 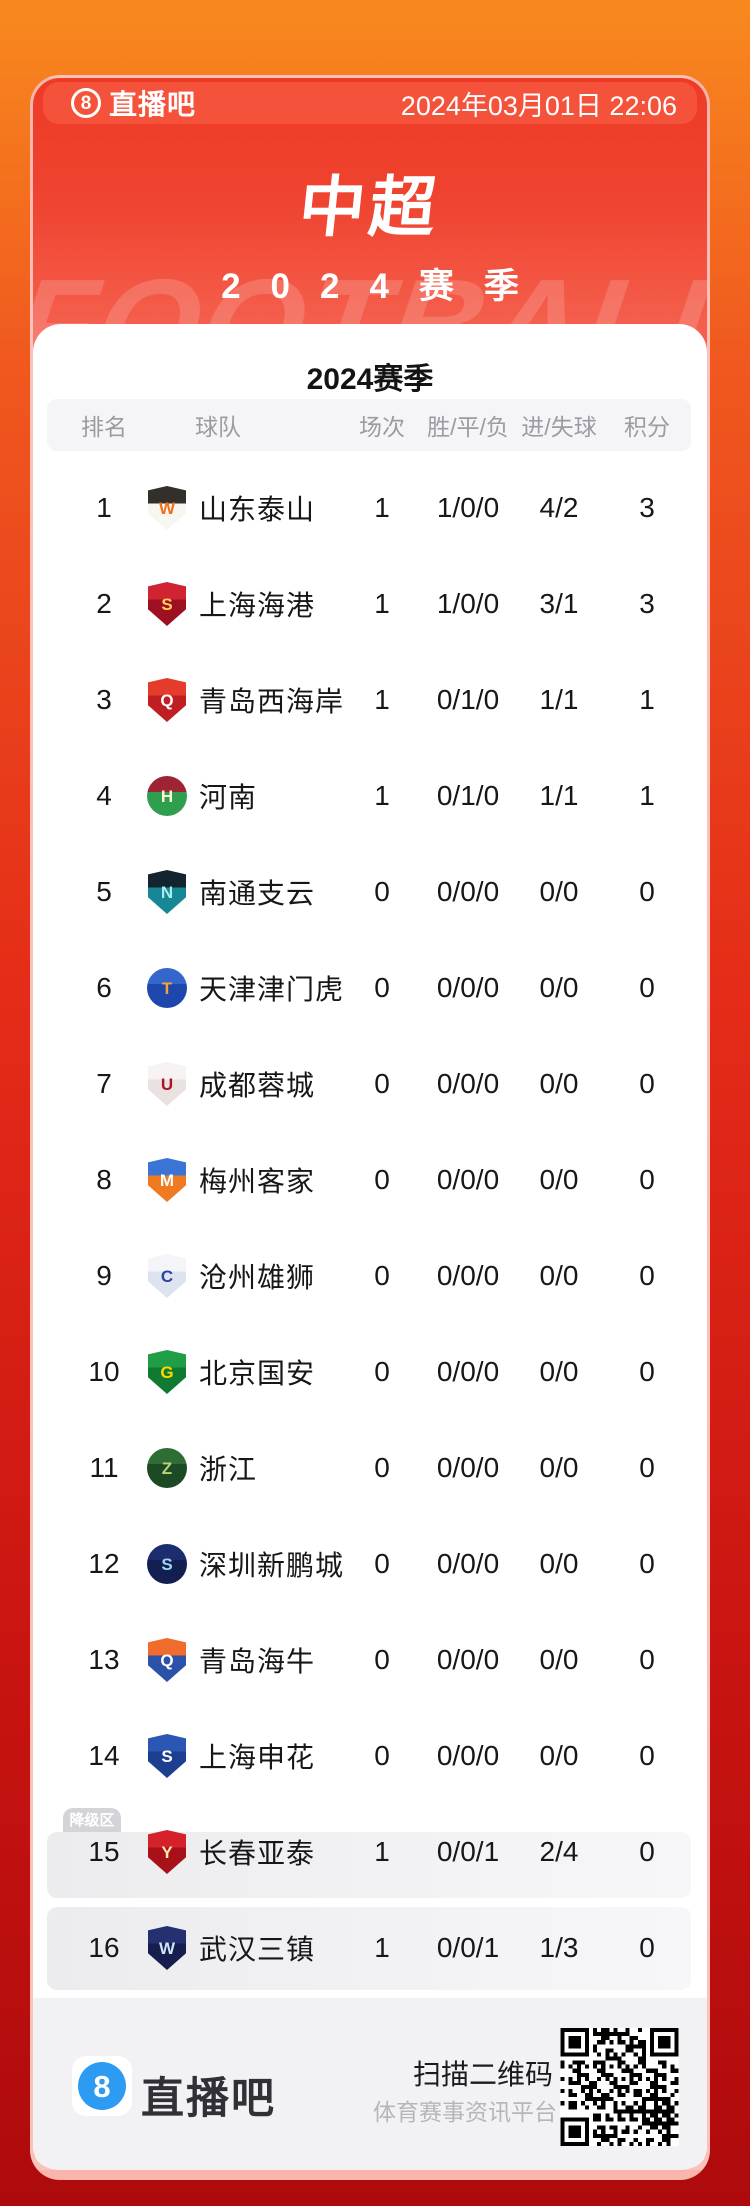 What do you see at coordinates (370, 1660) in the screenshot?
I see `table-row: 13 Q 青岛海牛 0 0/0/0 0/0 0` at bounding box center [370, 1660].